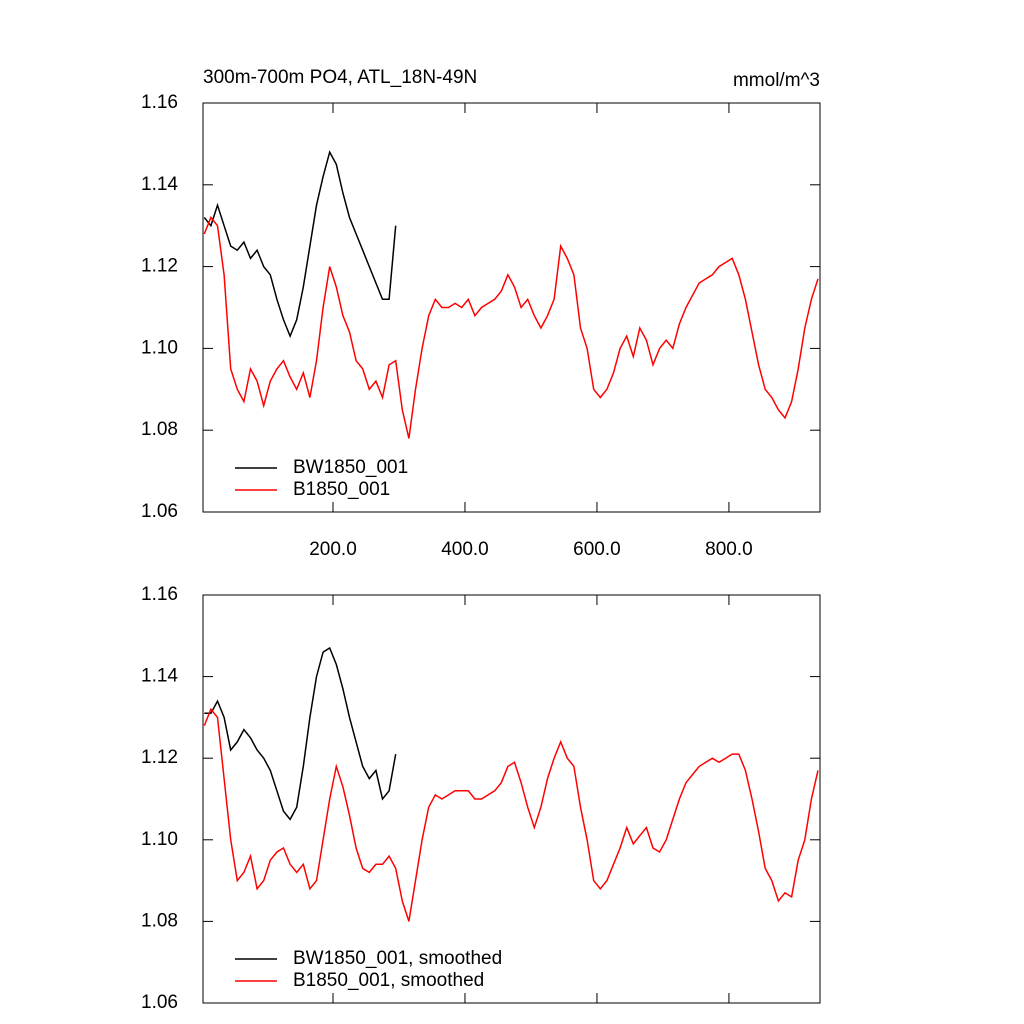 The image size is (1024, 1024). I want to click on x-tick-label: 600.0, so click(597, 549).